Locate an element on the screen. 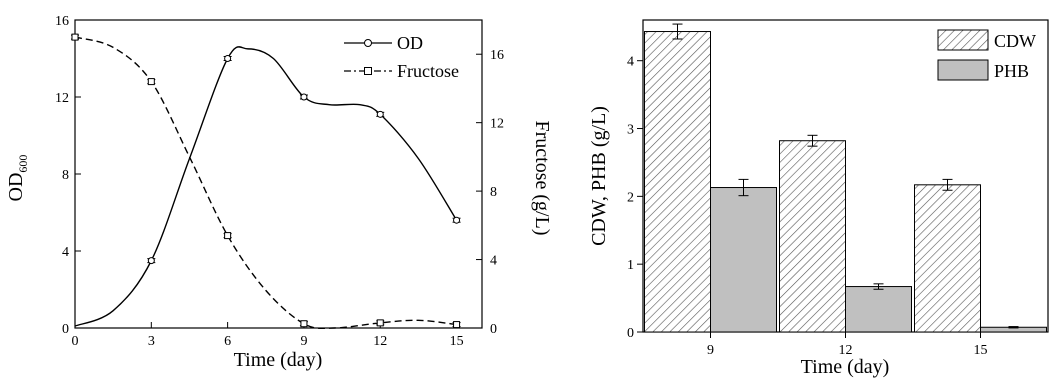 The height and width of the screenshot is (383, 1058). left-y2-tick-label: 12 is located at coordinates (497, 124).